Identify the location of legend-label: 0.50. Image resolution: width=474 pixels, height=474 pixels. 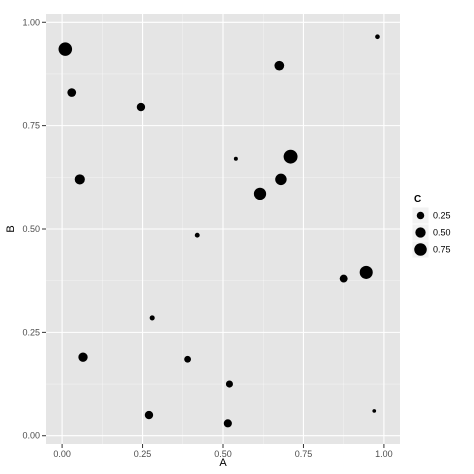
(442, 233).